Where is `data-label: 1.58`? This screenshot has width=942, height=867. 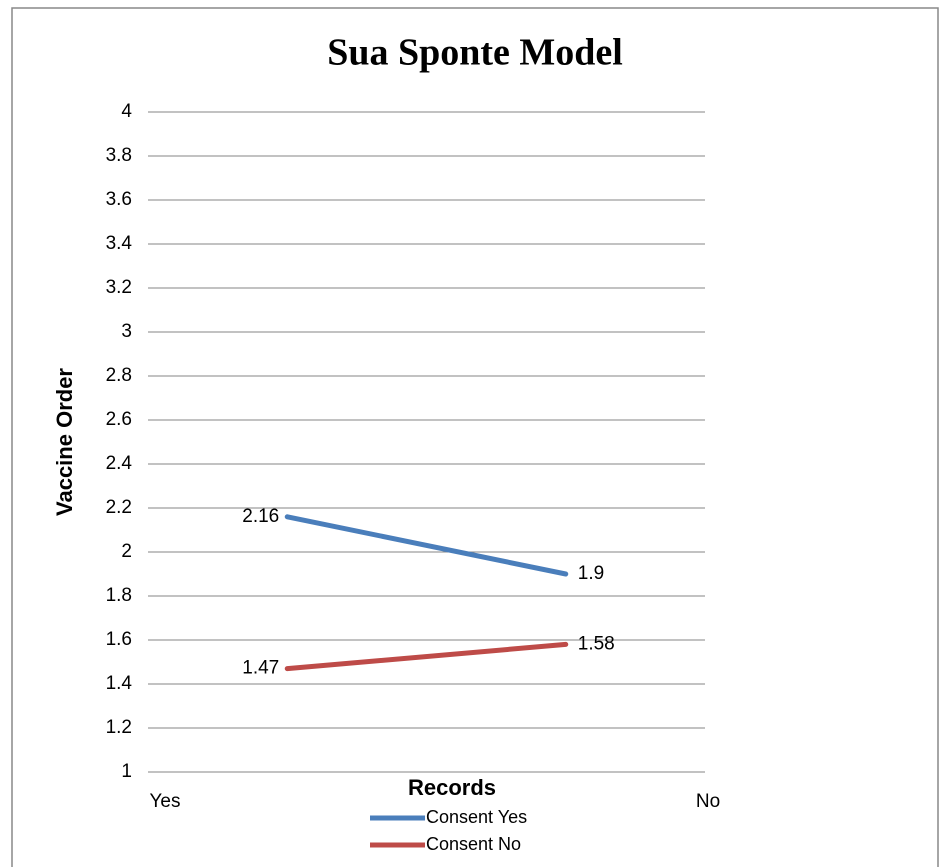 data-label: 1.58 is located at coordinates (596, 643).